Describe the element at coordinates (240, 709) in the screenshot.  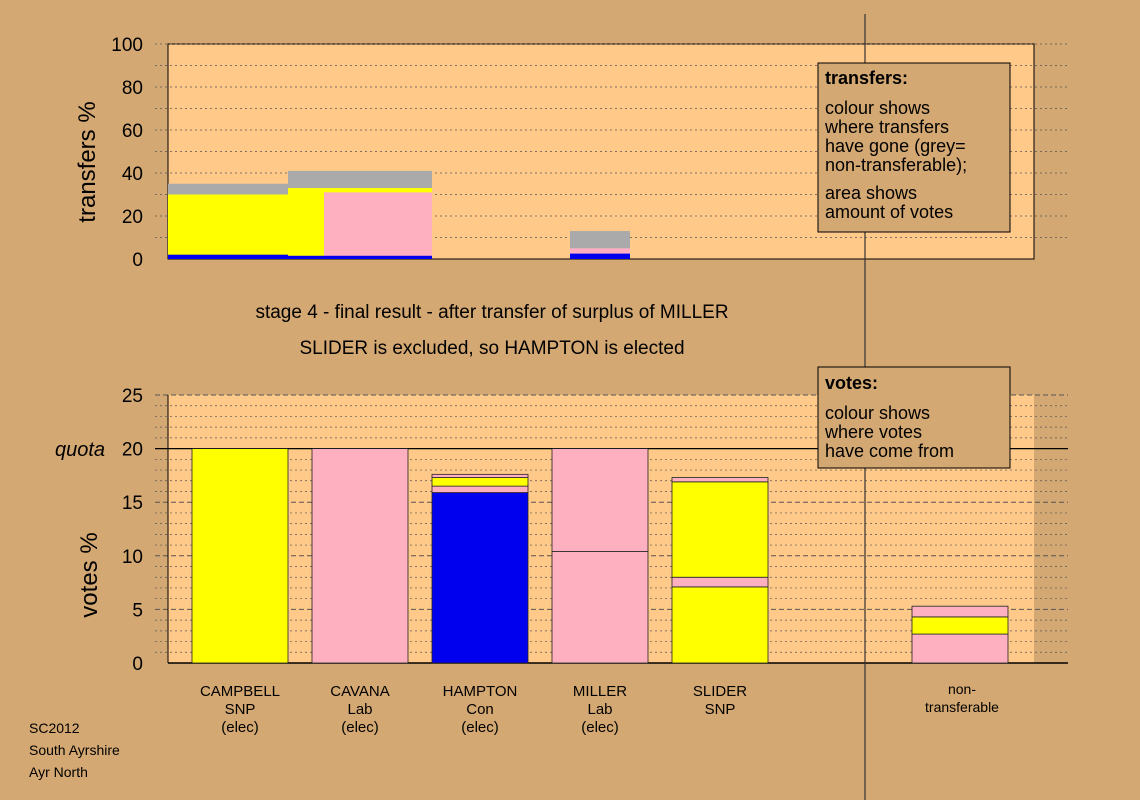
I see `candidate-label: CAMPBELL SNP (elec)` at that location.